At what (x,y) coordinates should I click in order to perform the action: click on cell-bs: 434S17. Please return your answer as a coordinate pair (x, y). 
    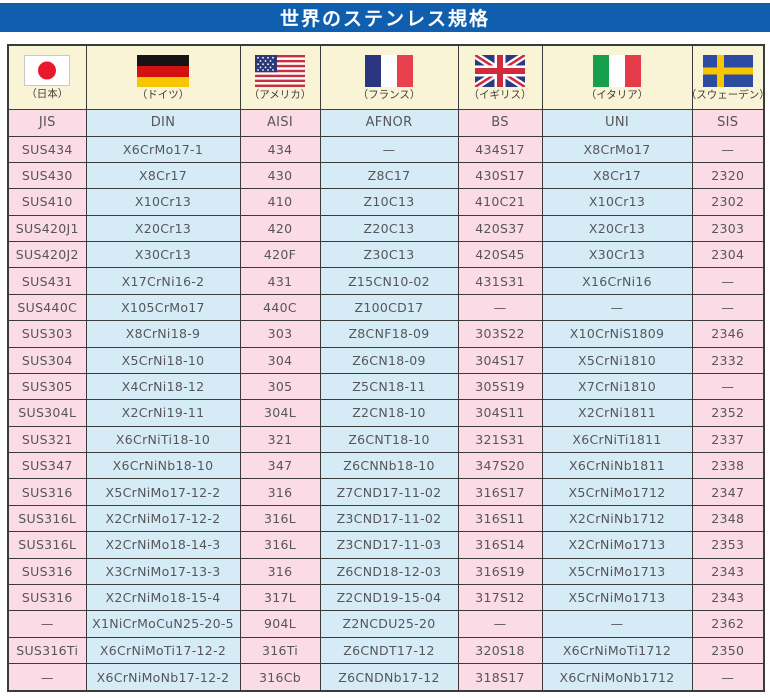
    Looking at the image, I should click on (500, 149).